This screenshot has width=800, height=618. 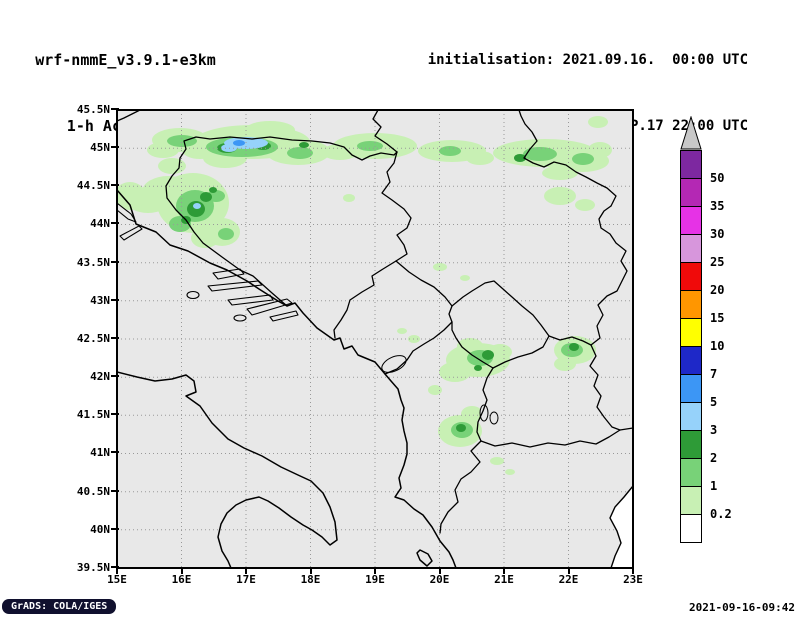 I want to click on precip-shading-medium-blue, so click(x=239, y=143).